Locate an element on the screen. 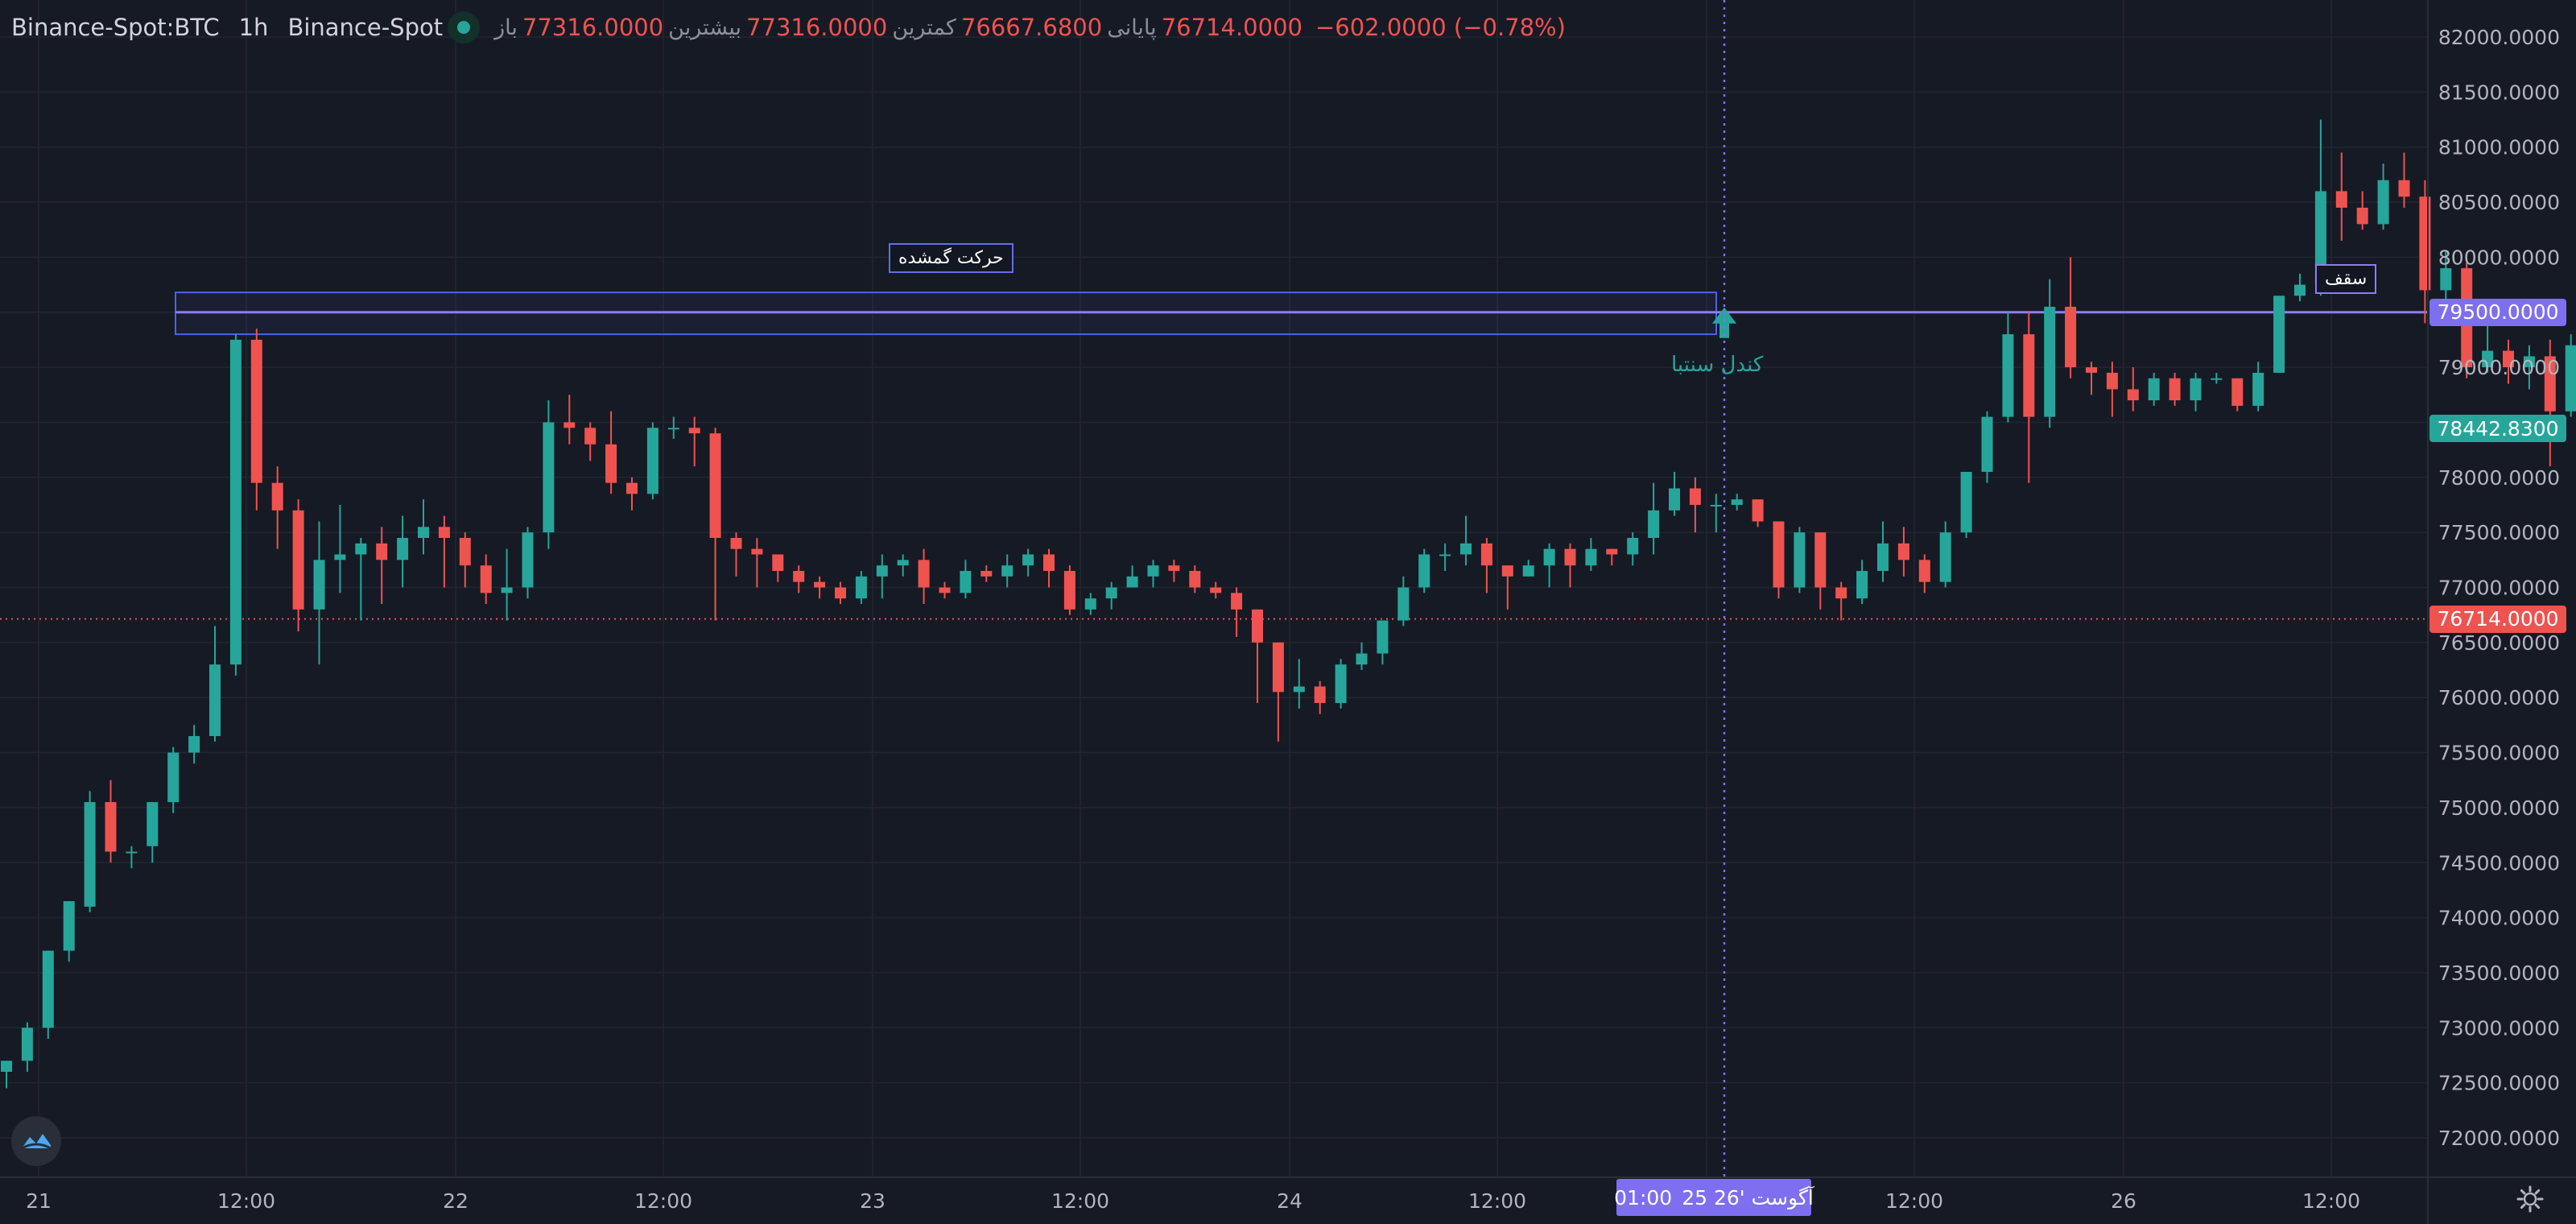 This screenshot has width=2576, height=1224. logo-icon is located at coordinates (36, 1141).